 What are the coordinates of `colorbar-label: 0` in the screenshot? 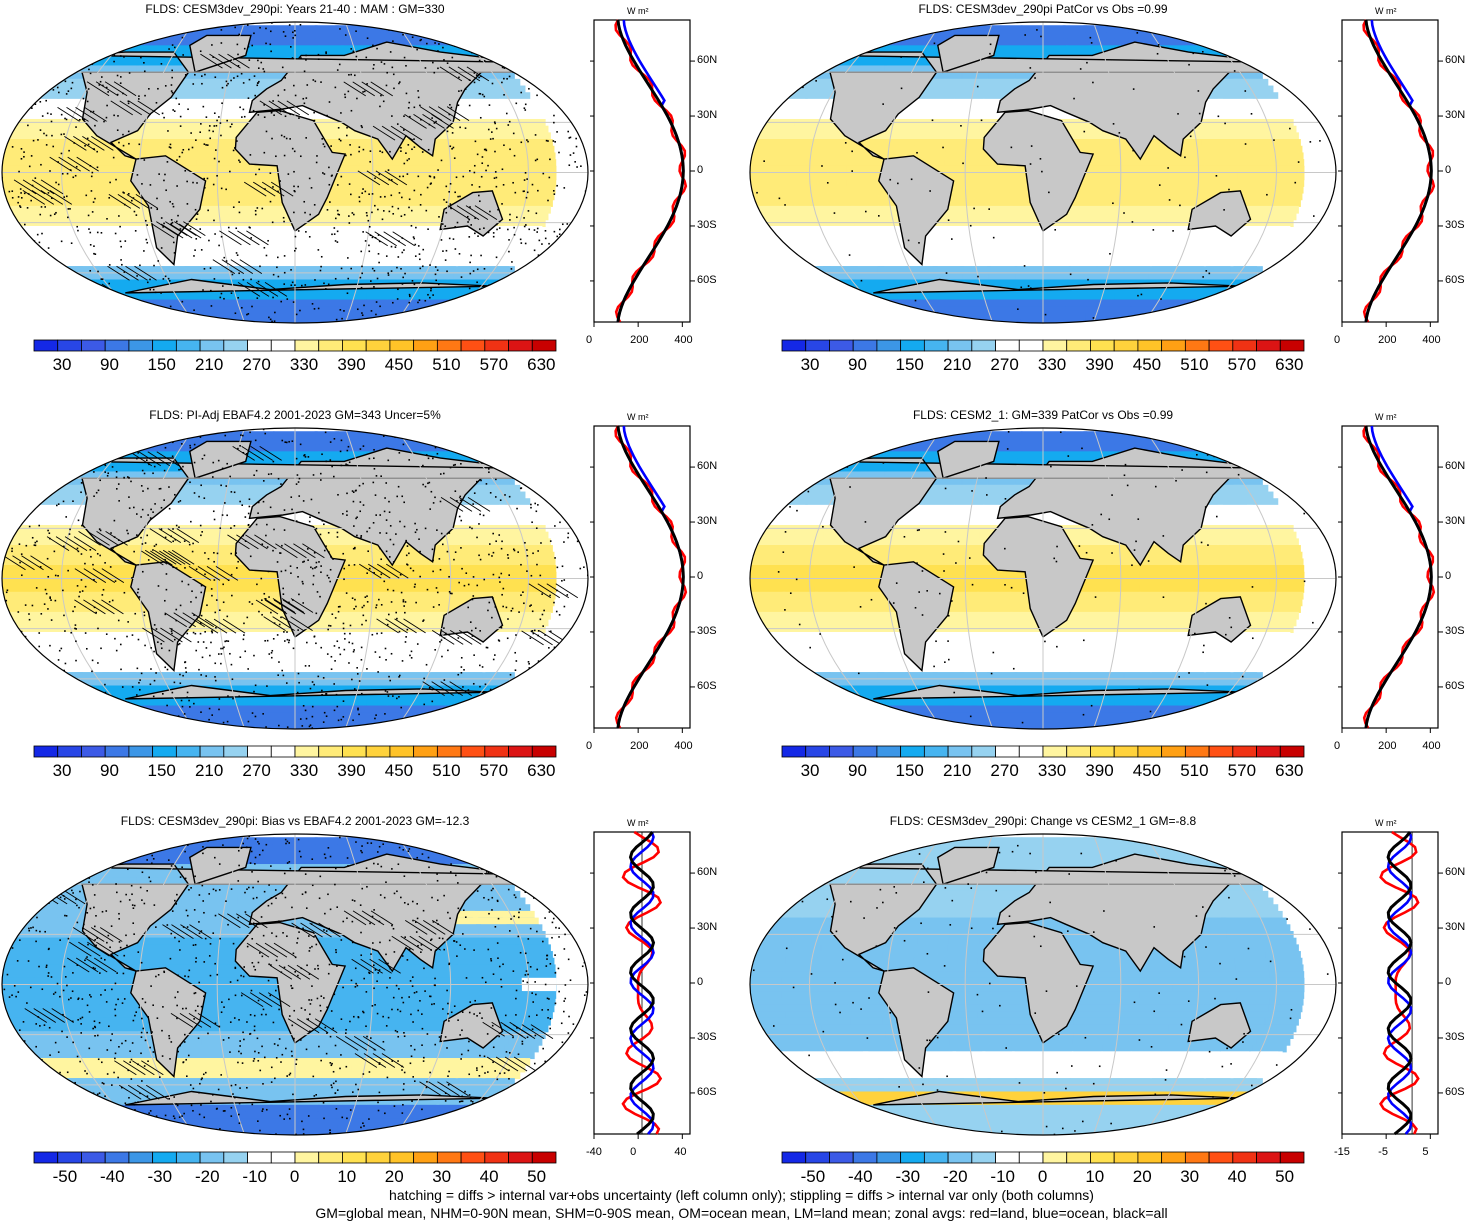 It's located at (1042, 1176).